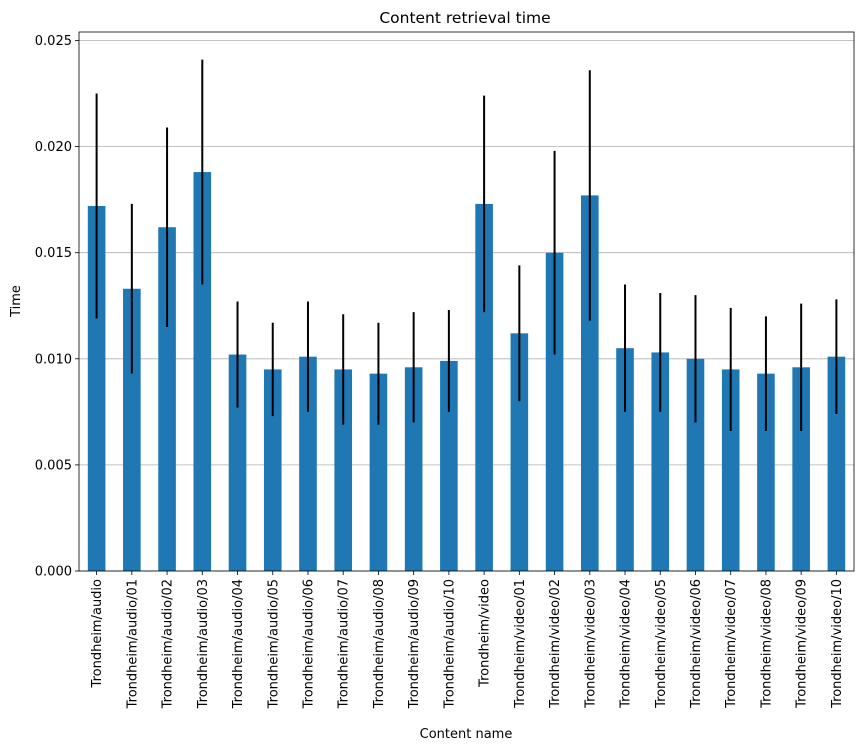 The image size is (867, 751). Describe the element at coordinates (53, 465) in the screenshot. I see `y-tick-label: 0.005` at that location.